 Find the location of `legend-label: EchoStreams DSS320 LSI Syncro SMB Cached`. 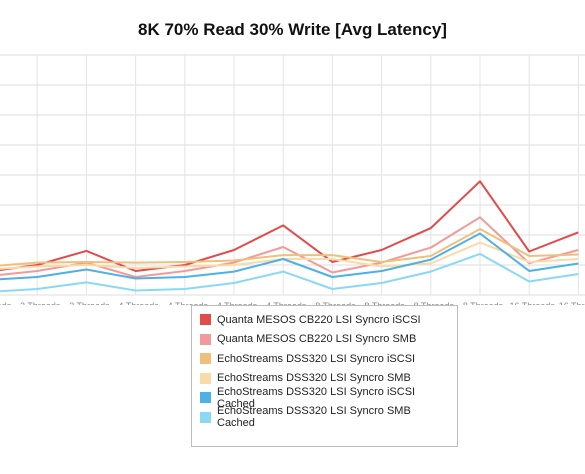

legend-label: EchoStreams DSS320 LSI Syncro SMB Cached is located at coordinates (314, 417).